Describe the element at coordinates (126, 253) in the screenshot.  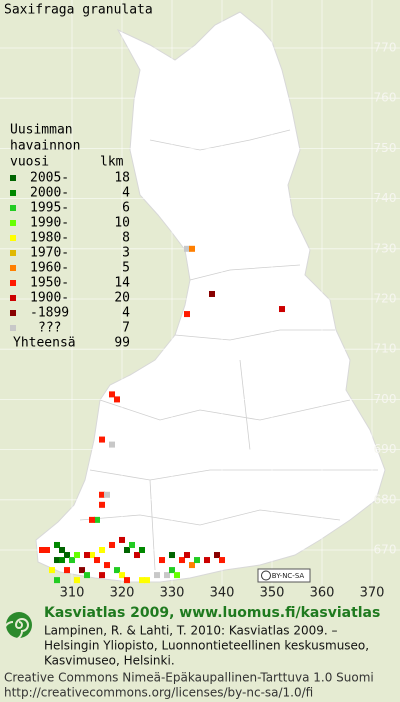
I see `legend-count: 3` at that location.